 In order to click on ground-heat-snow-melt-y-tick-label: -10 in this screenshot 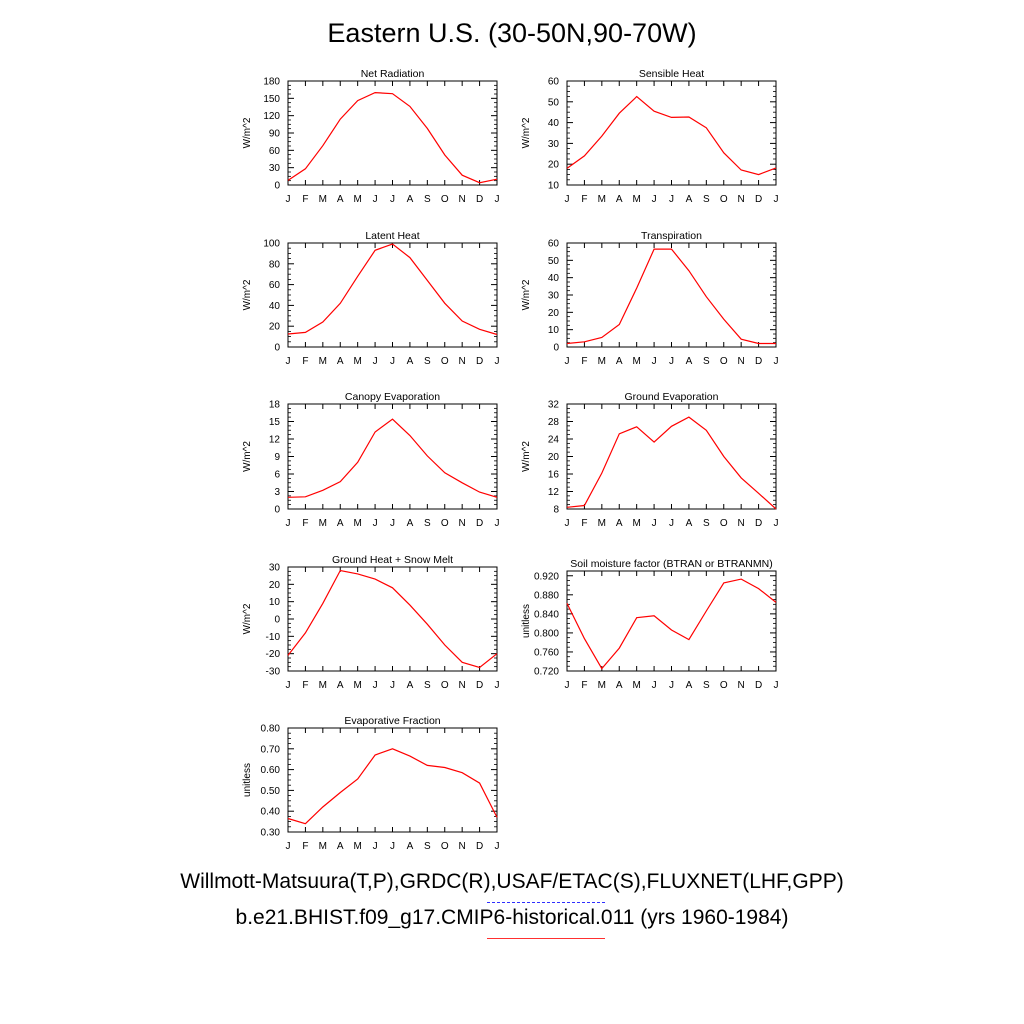, I will do `click(273, 637)`.